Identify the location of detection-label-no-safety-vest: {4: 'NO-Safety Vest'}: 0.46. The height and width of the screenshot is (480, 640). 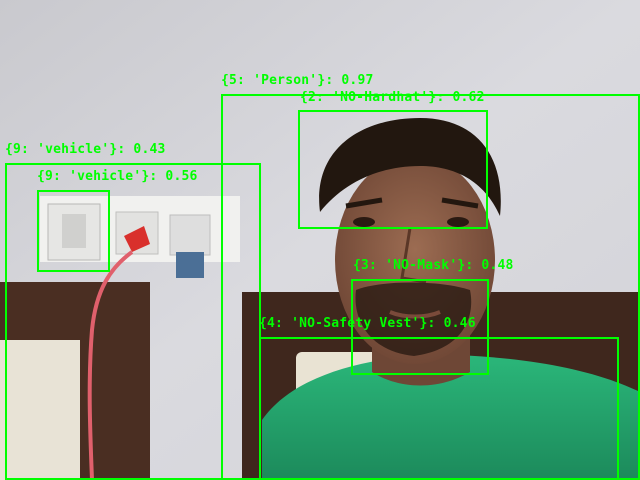
(367, 323).